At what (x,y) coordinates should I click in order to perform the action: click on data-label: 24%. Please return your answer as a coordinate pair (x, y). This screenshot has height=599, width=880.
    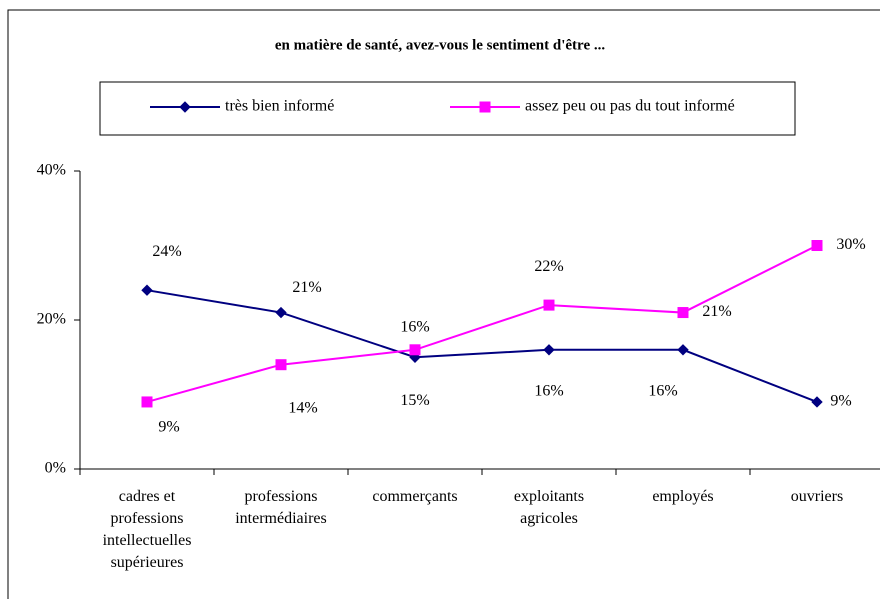
    Looking at the image, I should click on (166, 251).